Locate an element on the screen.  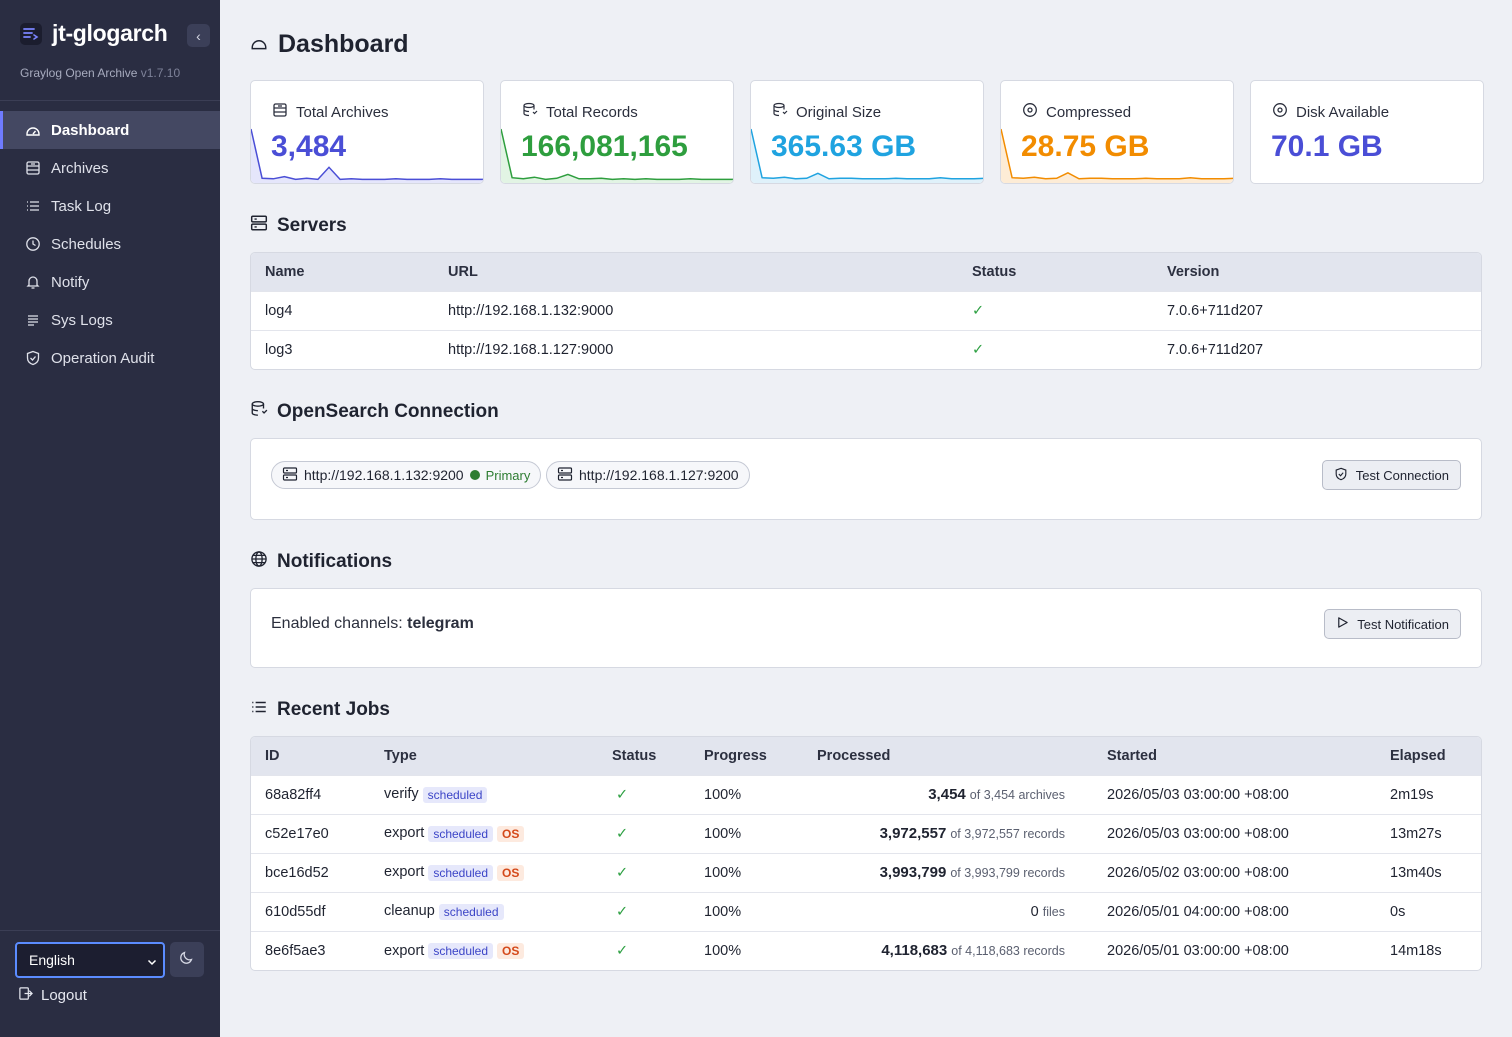
list-icon is located at coordinates (32, 206).